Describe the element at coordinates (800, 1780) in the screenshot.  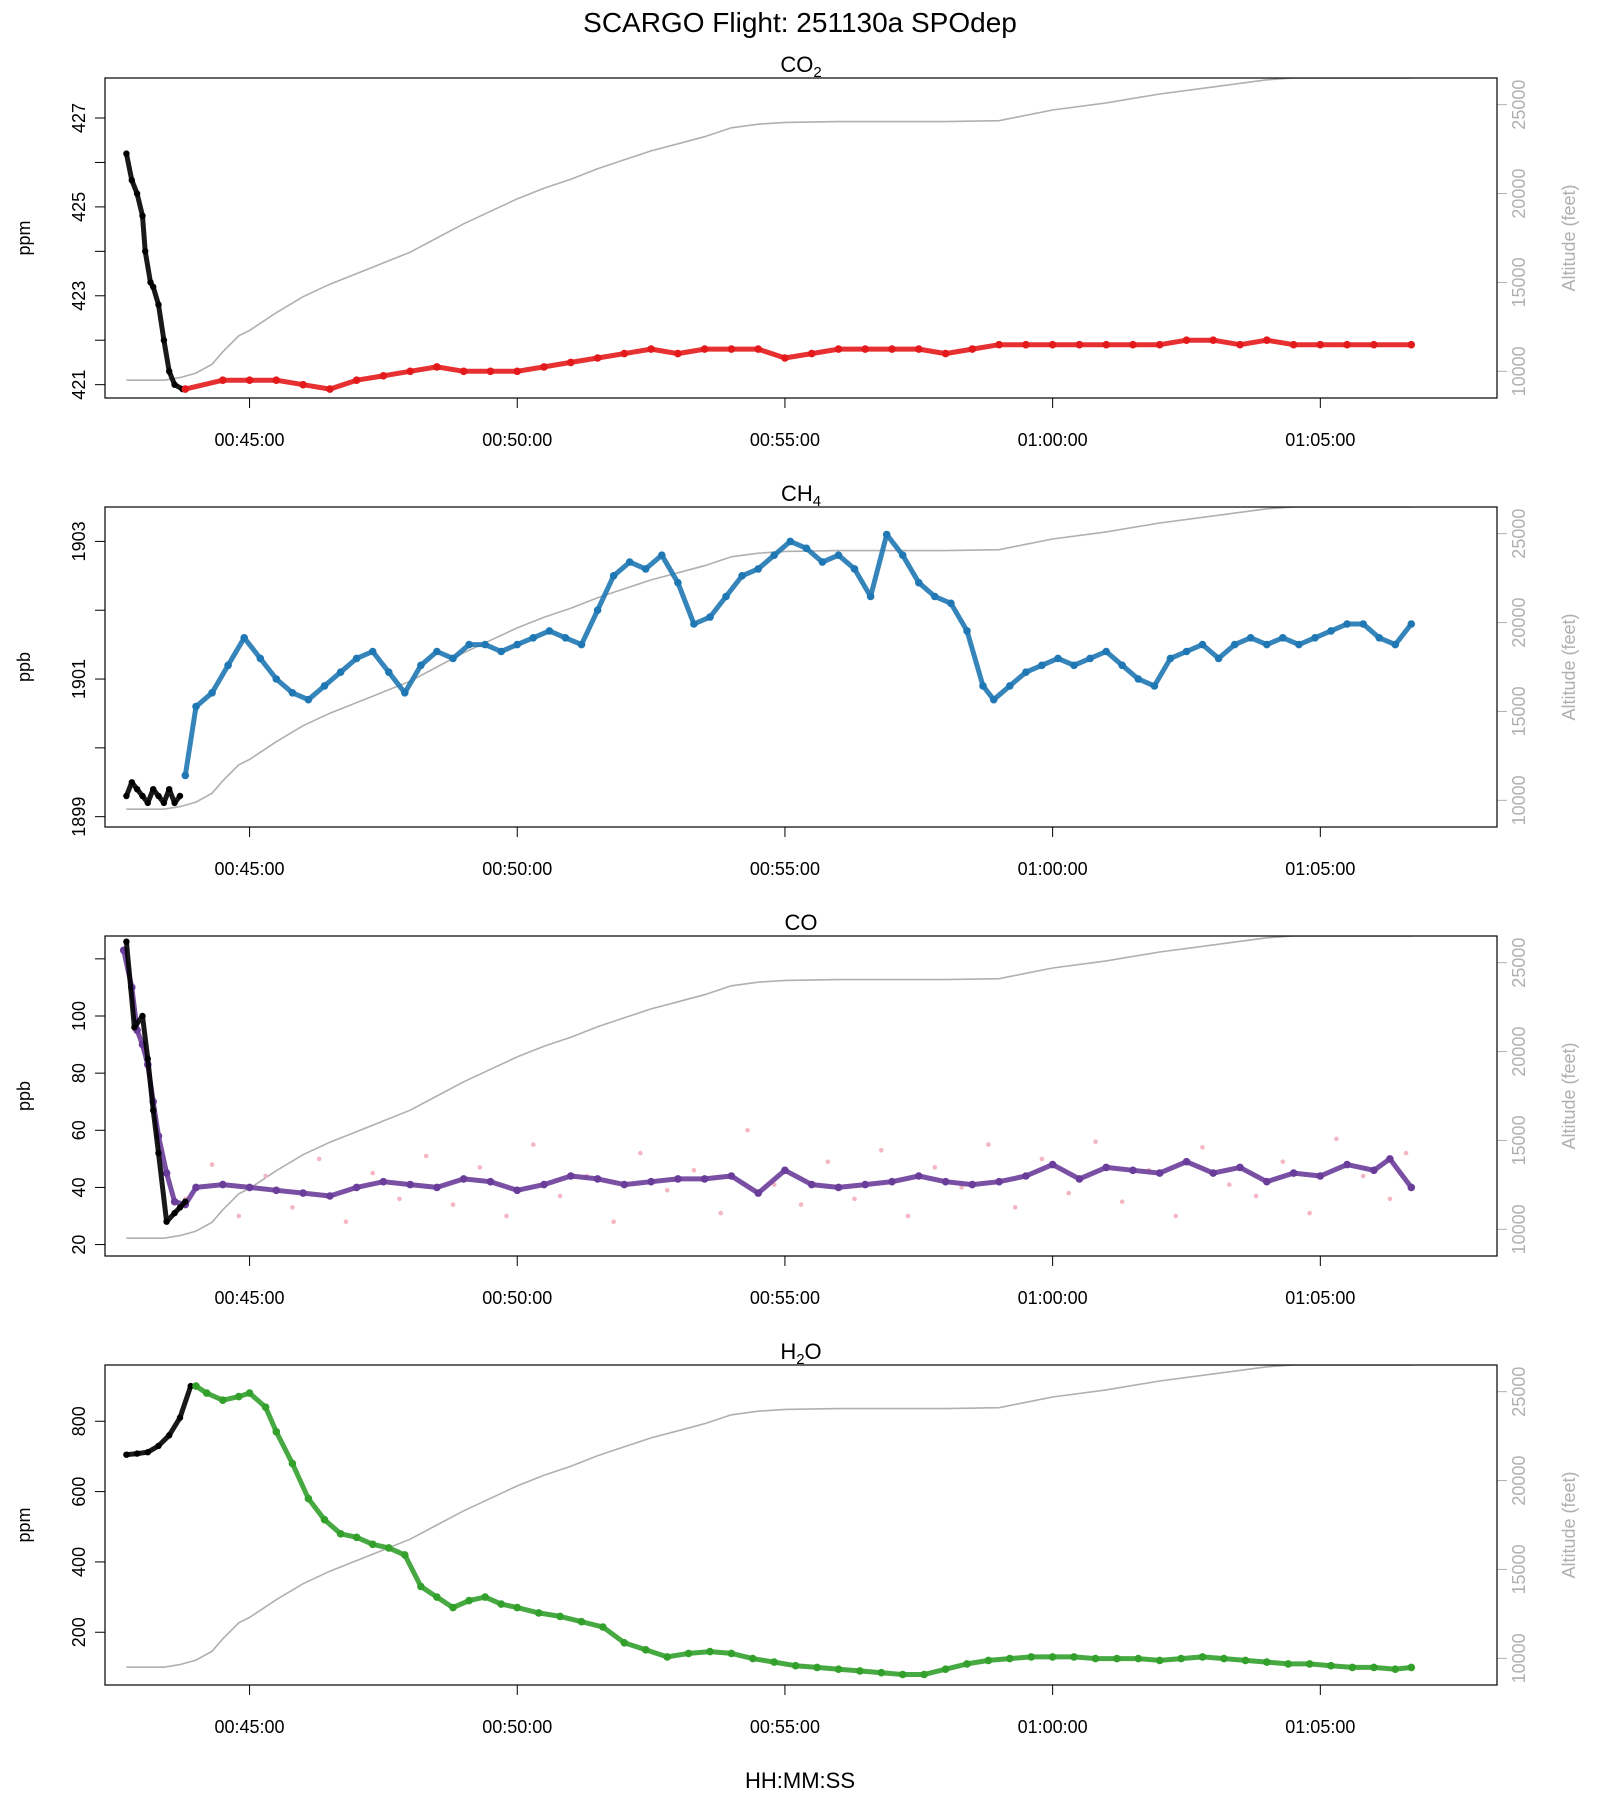
I see `x-axis-label: HH:MM:SS` at that location.